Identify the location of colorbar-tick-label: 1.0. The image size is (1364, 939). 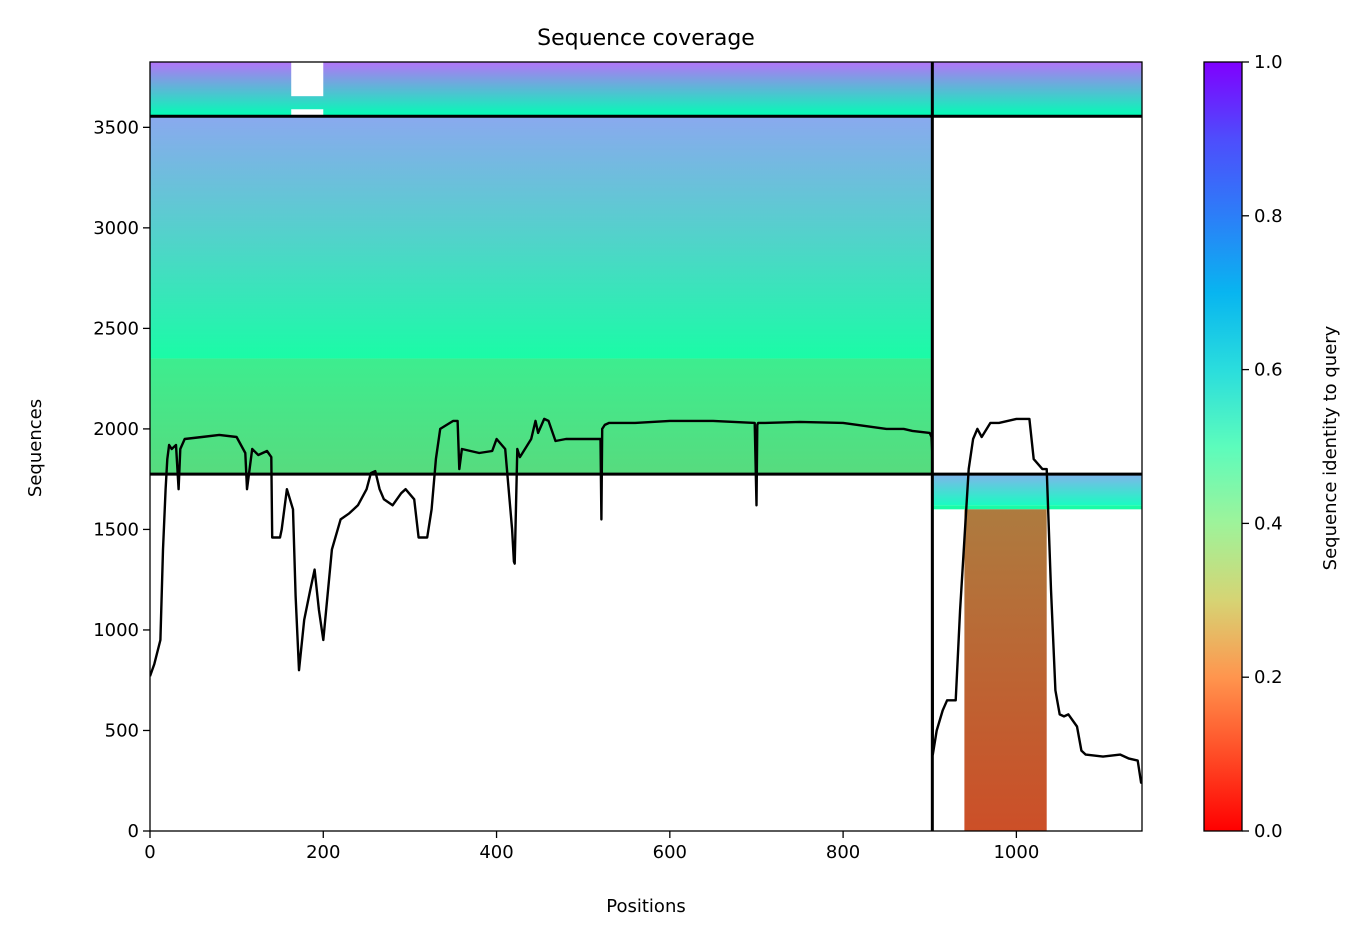
(1268, 62).